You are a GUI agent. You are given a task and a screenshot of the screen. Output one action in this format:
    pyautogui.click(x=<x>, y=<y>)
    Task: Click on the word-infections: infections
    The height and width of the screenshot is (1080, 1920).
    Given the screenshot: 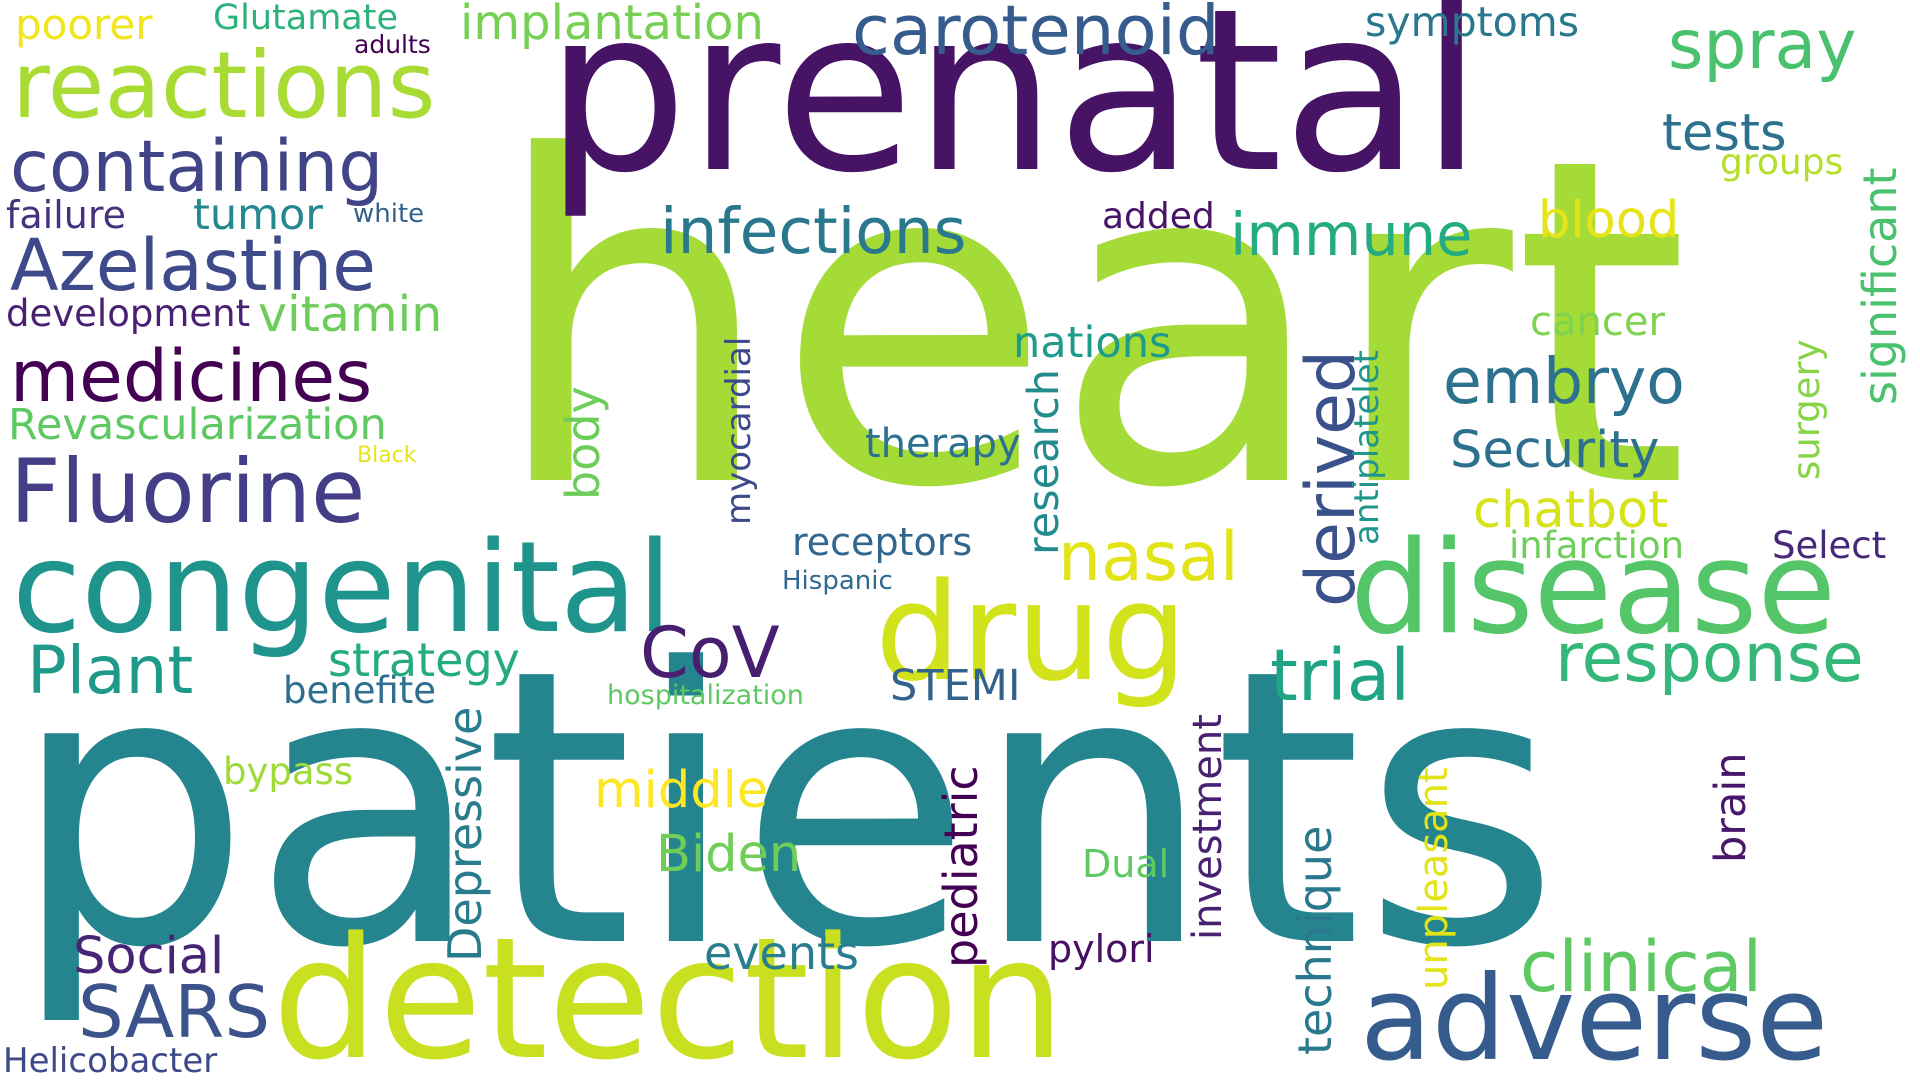 What is the action you would take?
    pyautogui.click(x=813, y=231)
    